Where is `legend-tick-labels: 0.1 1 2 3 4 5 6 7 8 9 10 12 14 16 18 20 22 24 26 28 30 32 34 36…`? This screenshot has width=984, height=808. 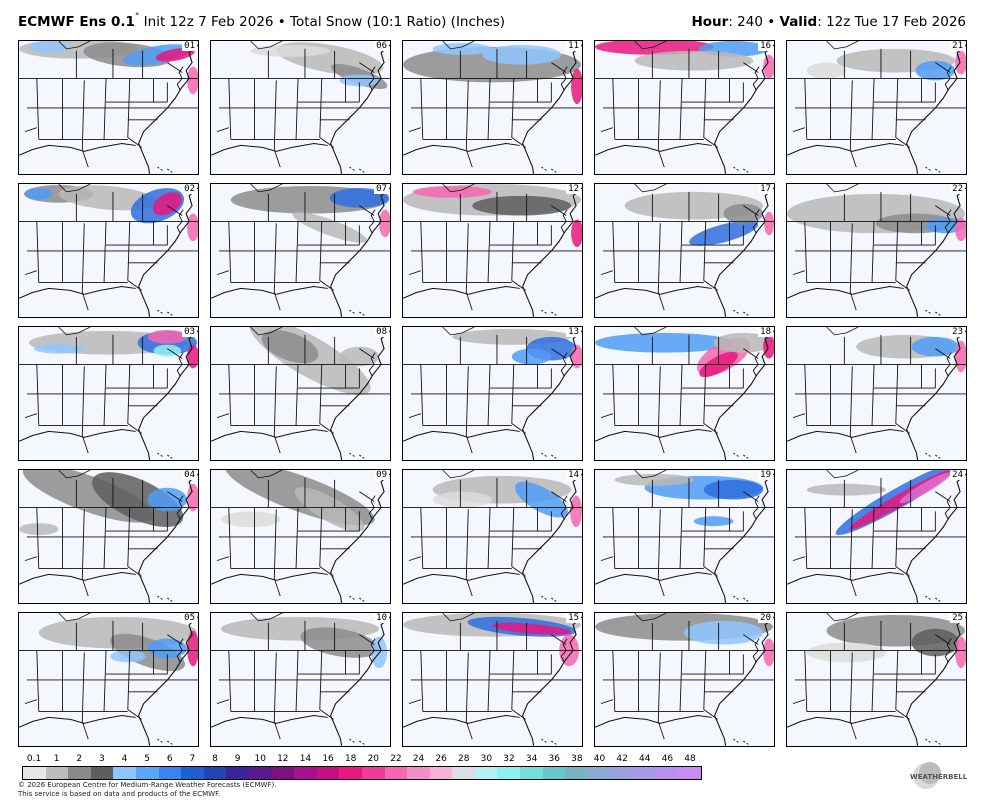
legend-tick-labels: 0.1 1 2 3 4 5 6 7 8 9 10 12 14 16 18 20 22 24 26 28 30 32 34 36… is located at coordinates (362, 760).